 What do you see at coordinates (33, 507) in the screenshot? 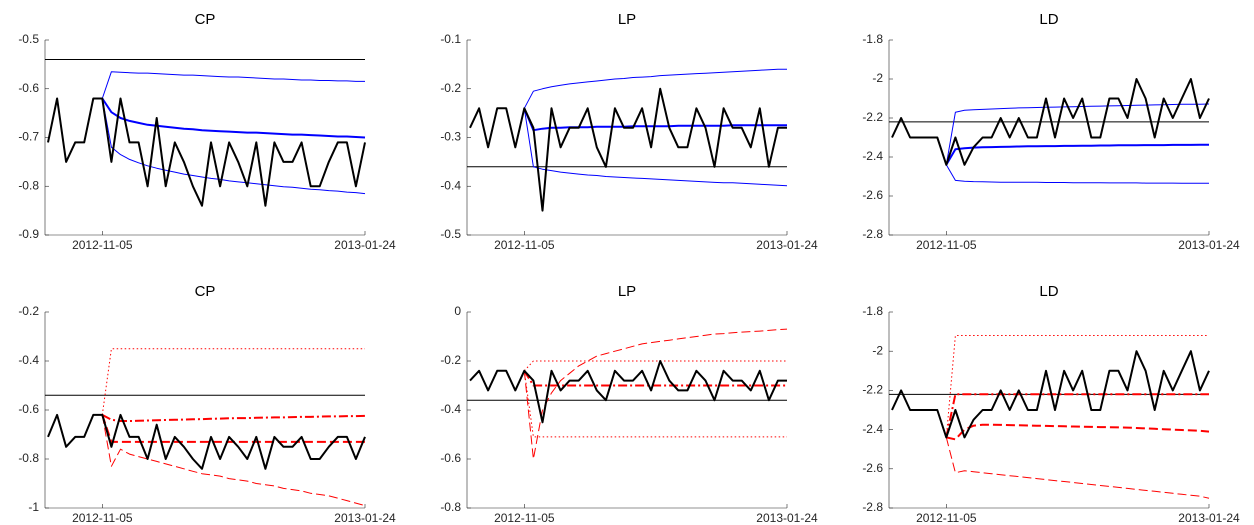
I see `y-tick-label: -1` at bounding box center [33, 507].